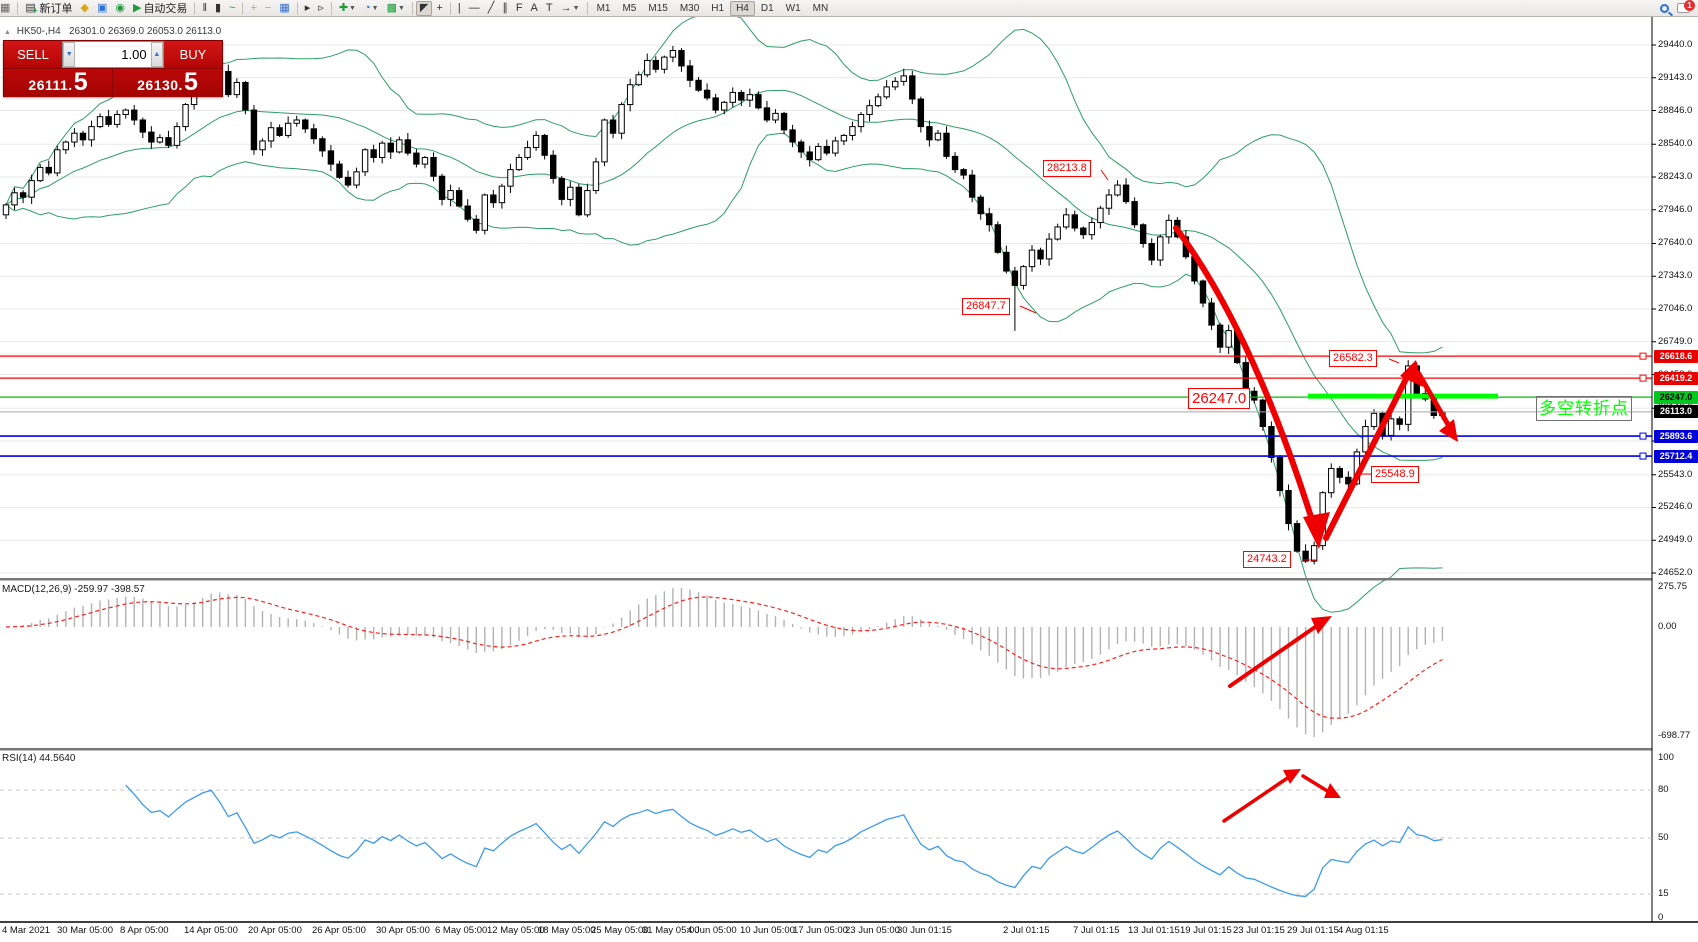 The height and width of the screenshot is (942, 1698). I want to click on timeframe-w1: W1, so click(793, 8).